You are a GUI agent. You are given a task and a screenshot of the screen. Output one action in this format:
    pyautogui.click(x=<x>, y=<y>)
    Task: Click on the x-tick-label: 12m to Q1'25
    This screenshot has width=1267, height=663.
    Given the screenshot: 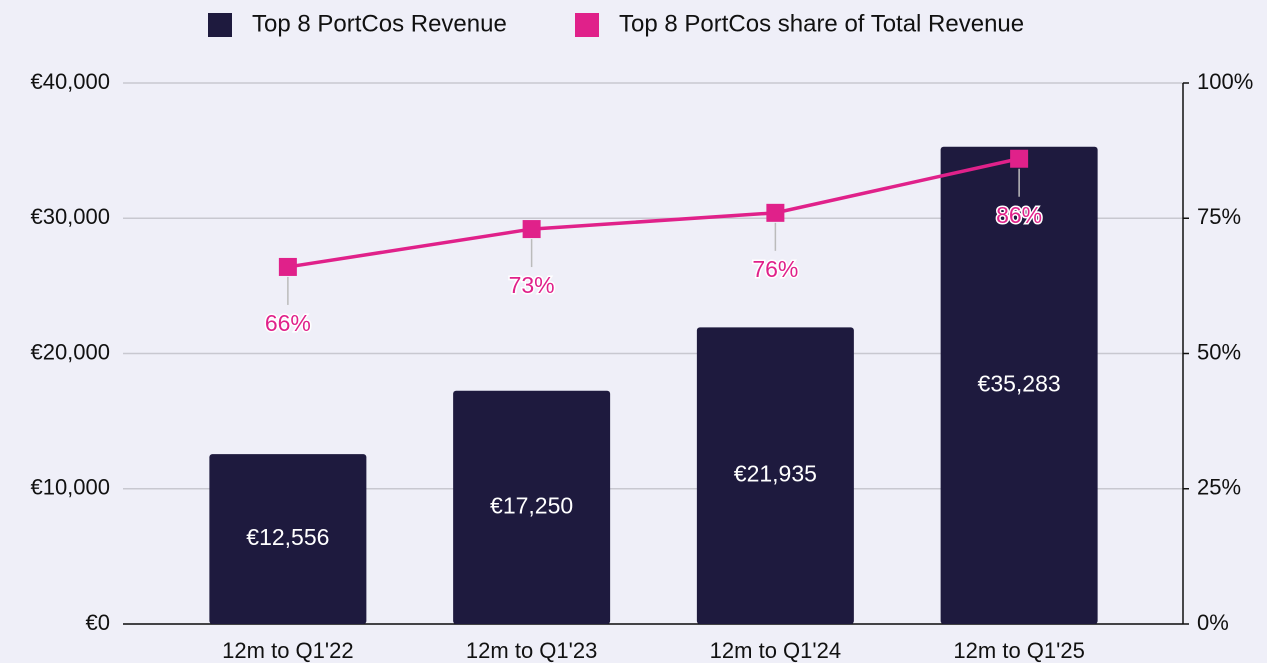 What is the action you would take?
    pyautogui.click(x=1018, y=650)
    